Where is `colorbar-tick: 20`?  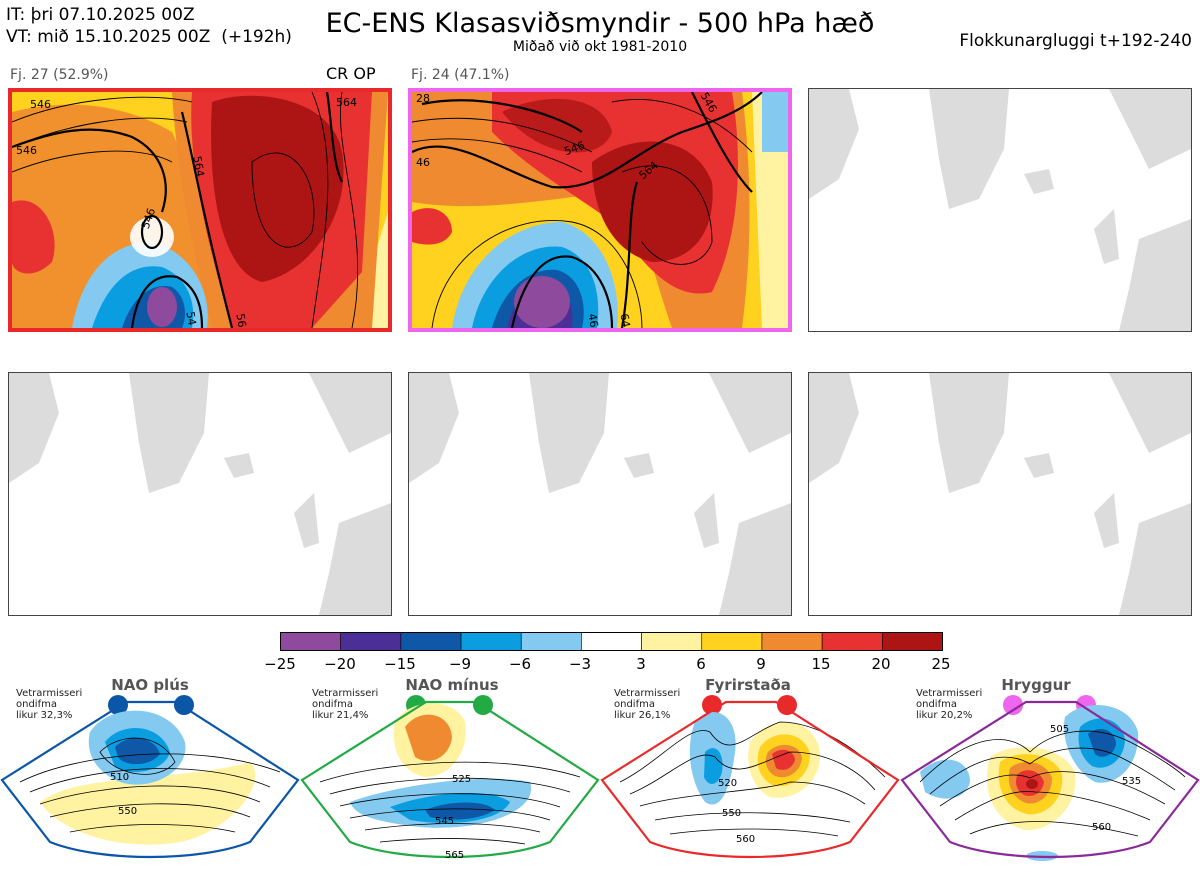
colorbar-tick: 20 is located at coordinates (881, 664).